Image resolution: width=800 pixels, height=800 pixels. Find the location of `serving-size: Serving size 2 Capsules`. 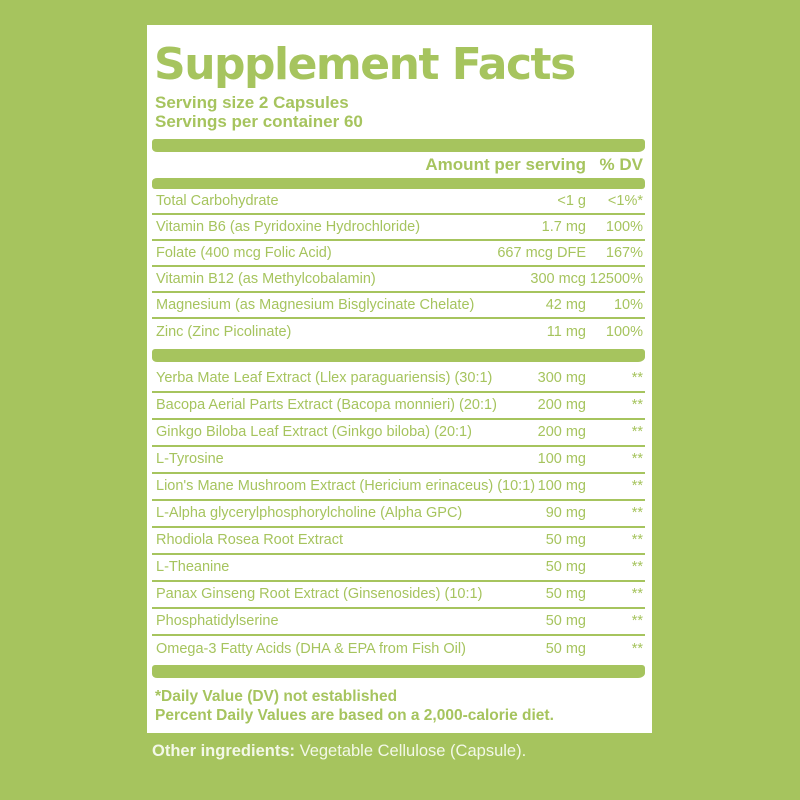

serving-size: Serving size 2 Capsules is located at coordinates (252, 102).